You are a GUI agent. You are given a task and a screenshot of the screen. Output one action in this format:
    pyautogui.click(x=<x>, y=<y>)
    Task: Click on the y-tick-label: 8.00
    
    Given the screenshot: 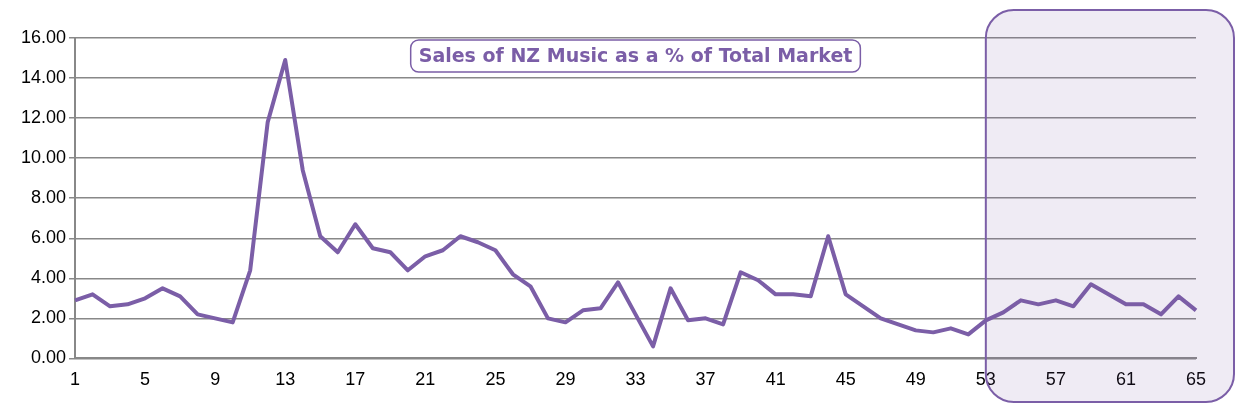 What is the action you would take?
    pyautogui.click(x=49, y=197)
    